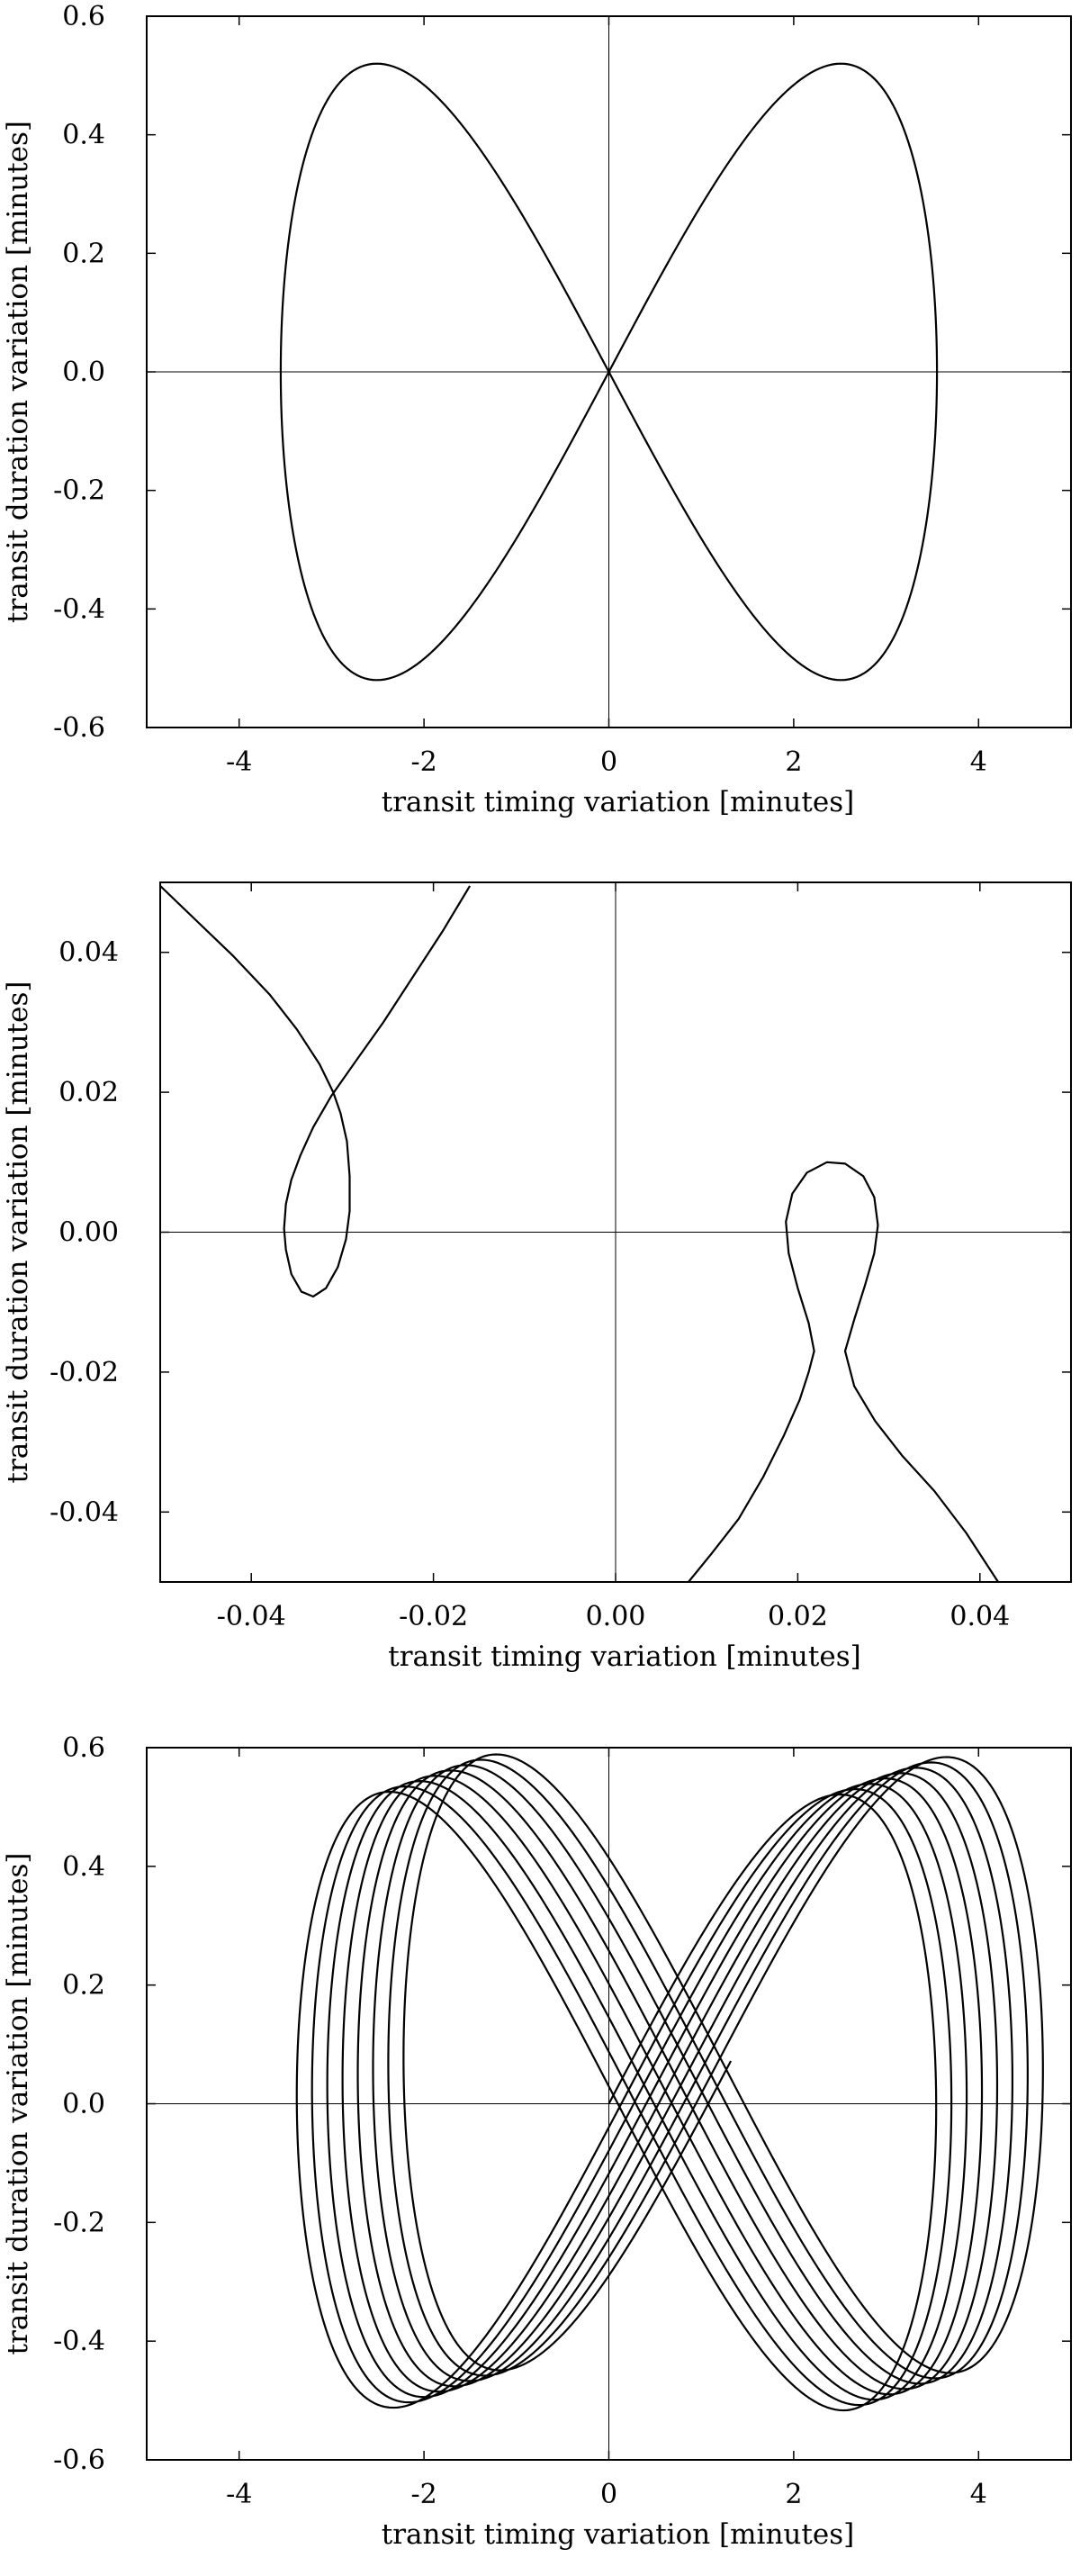 Image resolution: width=1080 pixels, height=2576 pixels. What do you see at coordinates (616, 1616) in the screenshot?
I see `x-tick-label: 0.00` at bounding box center [616, 1616].